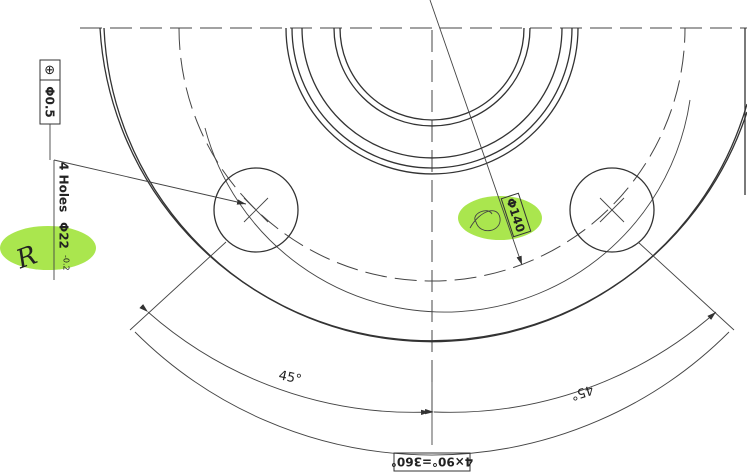 The width and height of the screenshot is (747, 473). Describe the element at coordinates (50, 101) in the screenshot. I see `position-tolerance: Φ0.5` at that location.